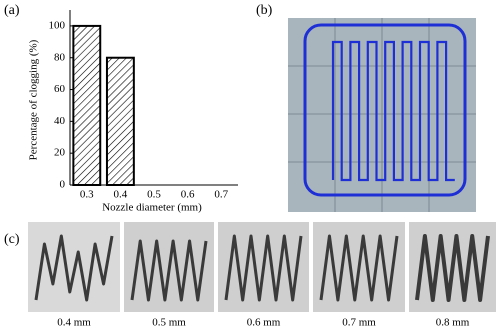 This screenshot has height=330, width=500. What do you see at coordinates (60, 57) in the screenshot?
I see `y-tick-label: 80` at bounding box center [60, 57].